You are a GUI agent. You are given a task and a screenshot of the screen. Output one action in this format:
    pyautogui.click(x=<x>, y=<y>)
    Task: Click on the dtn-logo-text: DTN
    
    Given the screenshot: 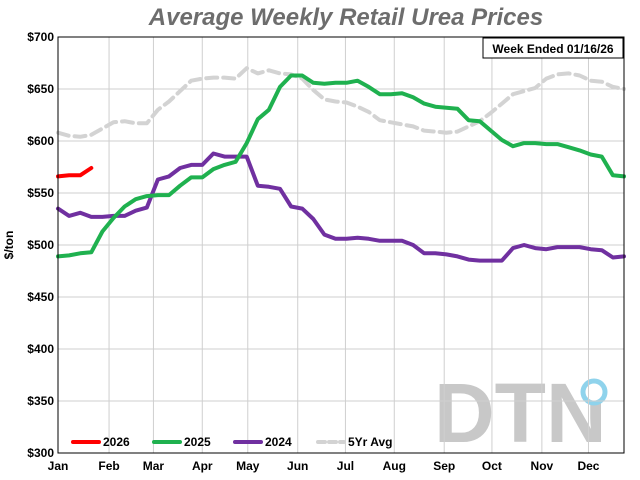 What is the action you would take?
    pyautogui.click(x=520, y=413)
    